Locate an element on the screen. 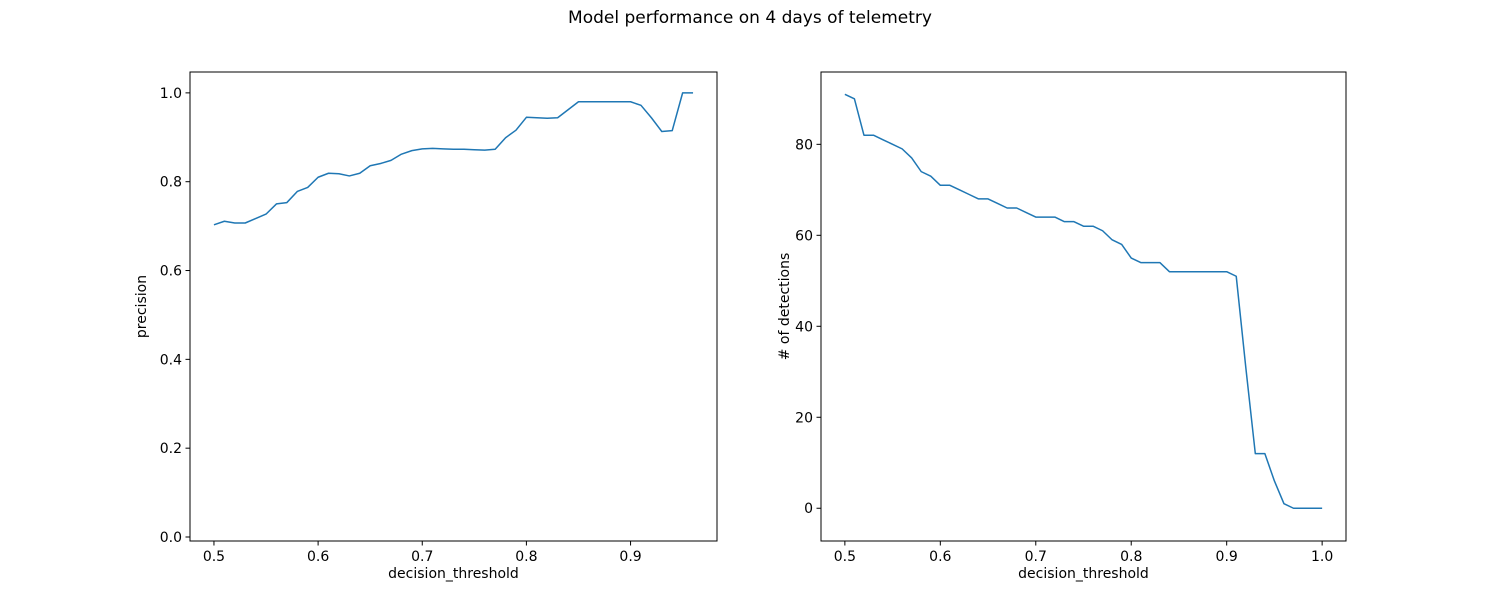  y-tick-label: 0 is located at coordinates (808, 509).